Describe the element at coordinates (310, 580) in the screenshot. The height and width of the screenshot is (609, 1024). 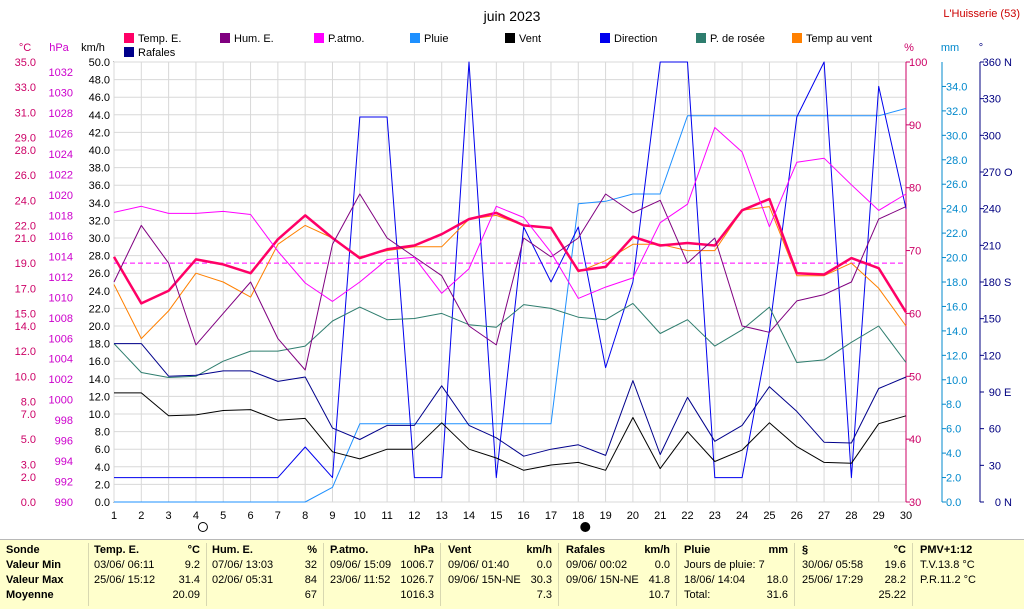
I see `summary-value: 84` at that location.